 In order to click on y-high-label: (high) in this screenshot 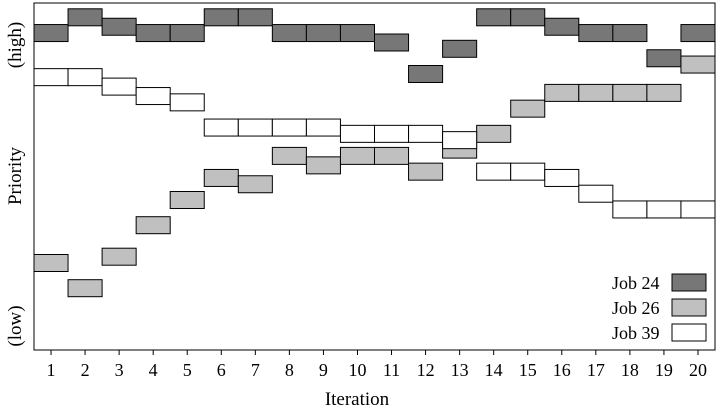, I will do `click(15, 45)`.